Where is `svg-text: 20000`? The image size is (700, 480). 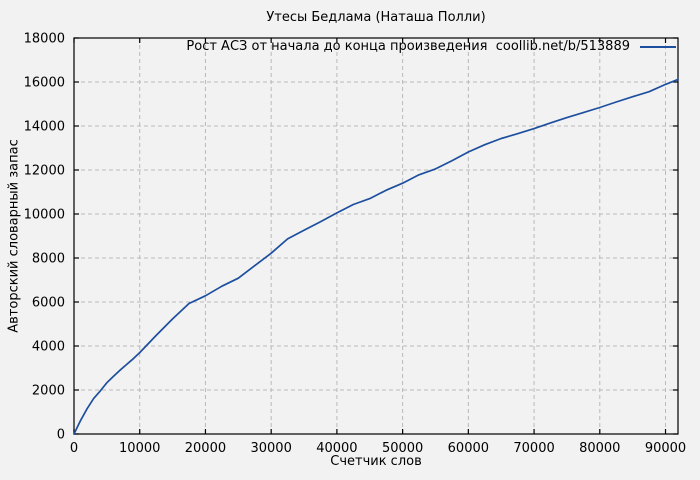
svg-text: 20000 is located at coordinates (205, 448).